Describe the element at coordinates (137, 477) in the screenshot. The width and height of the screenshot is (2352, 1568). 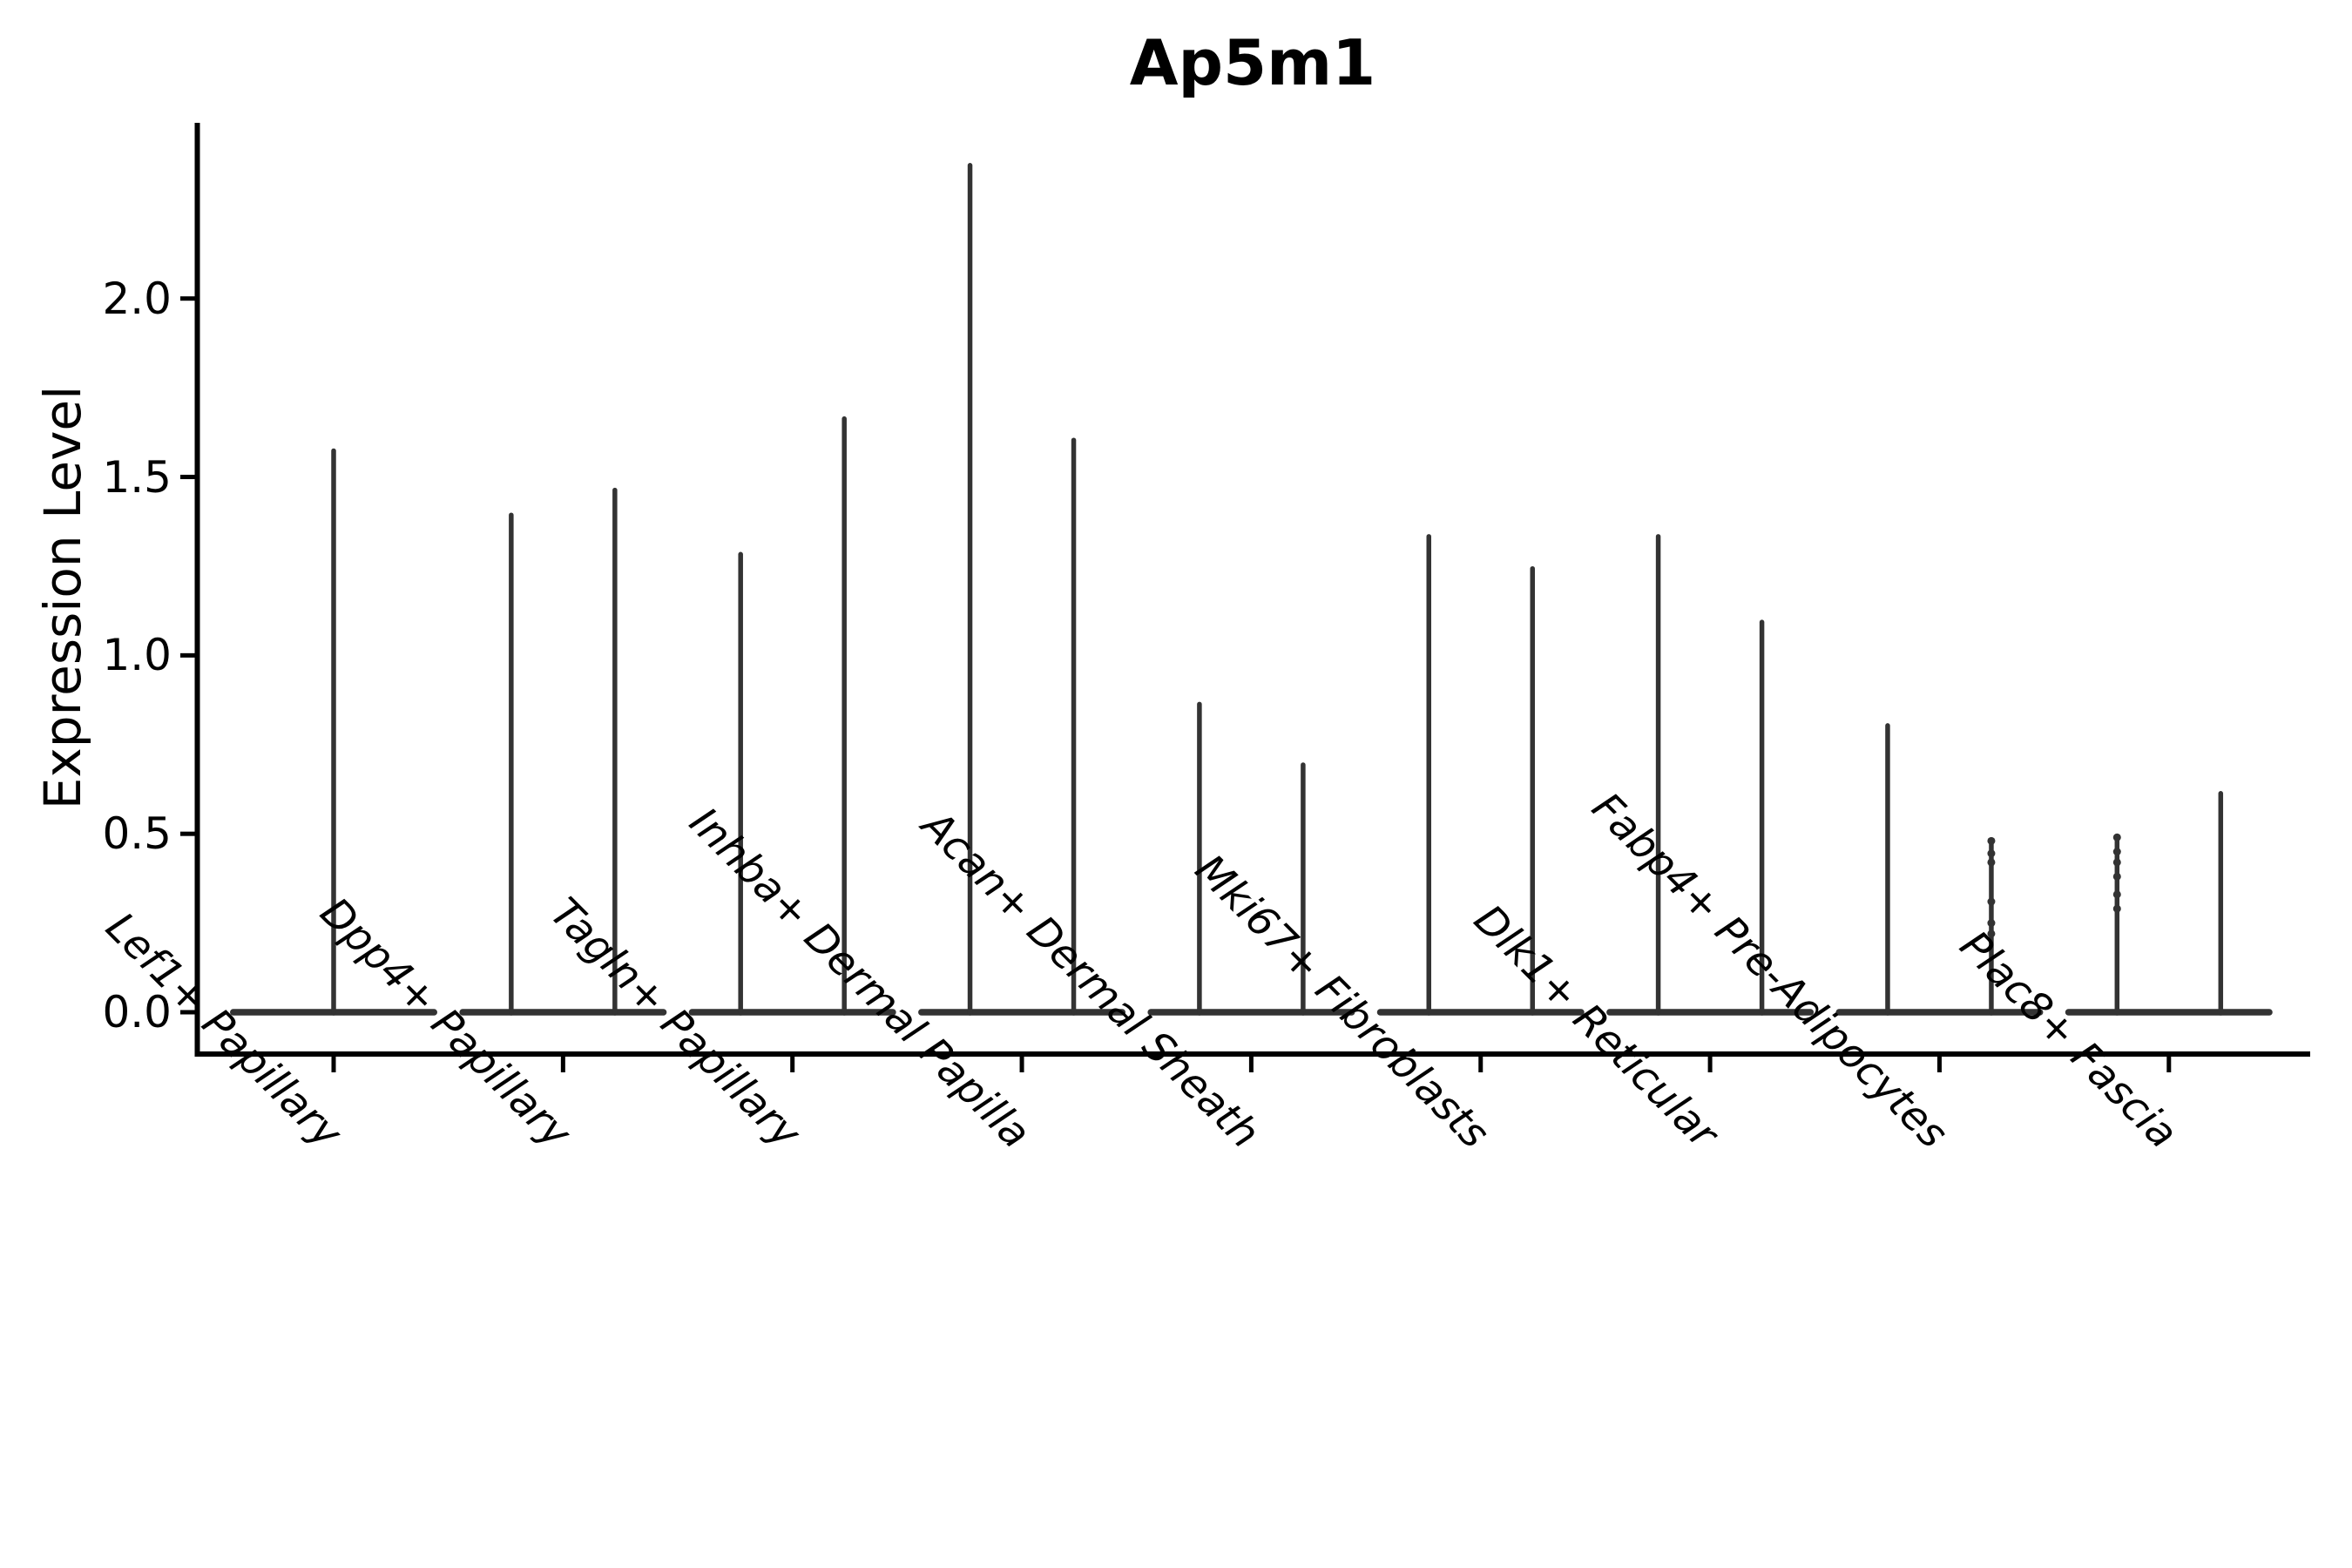
I see `y-tick-label-1.5: 1.5` at that location.